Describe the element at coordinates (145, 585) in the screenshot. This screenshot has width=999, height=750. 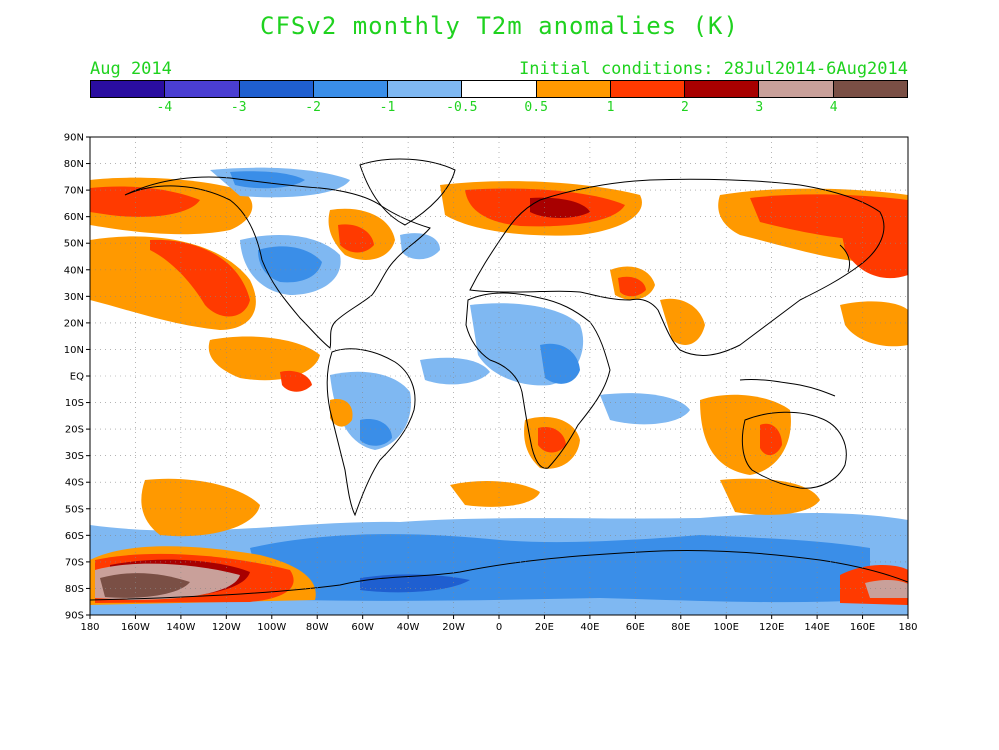
I see `south-pacific-max` at that location.